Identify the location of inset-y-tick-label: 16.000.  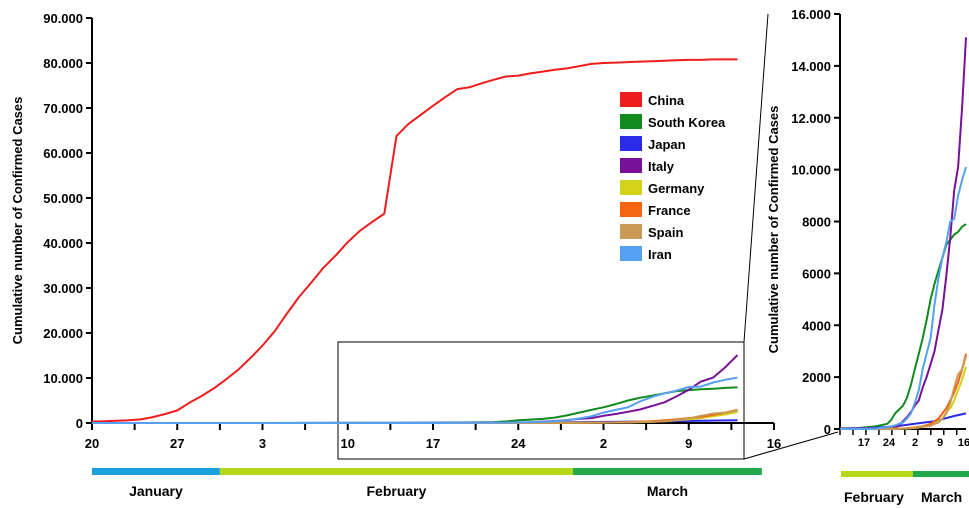
(811, 14).